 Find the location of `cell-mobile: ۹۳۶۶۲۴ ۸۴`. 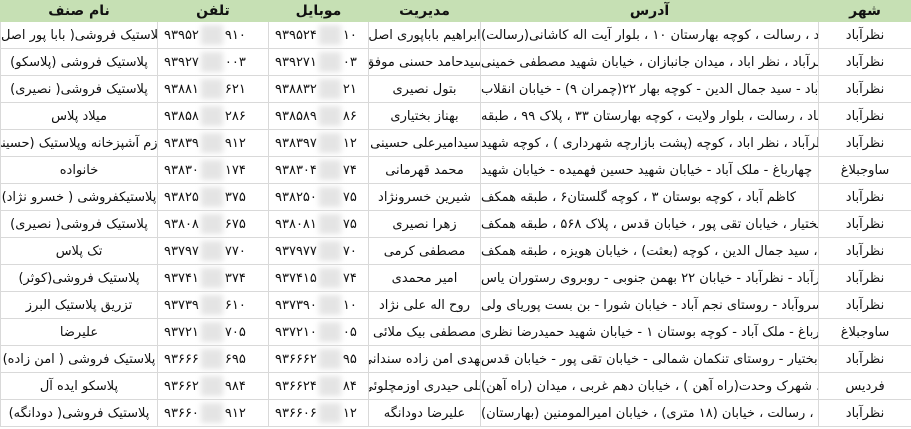

cell-mobile: ۹۳۶۶۲۴ ۸۴ is located at coordinates (318, 386).